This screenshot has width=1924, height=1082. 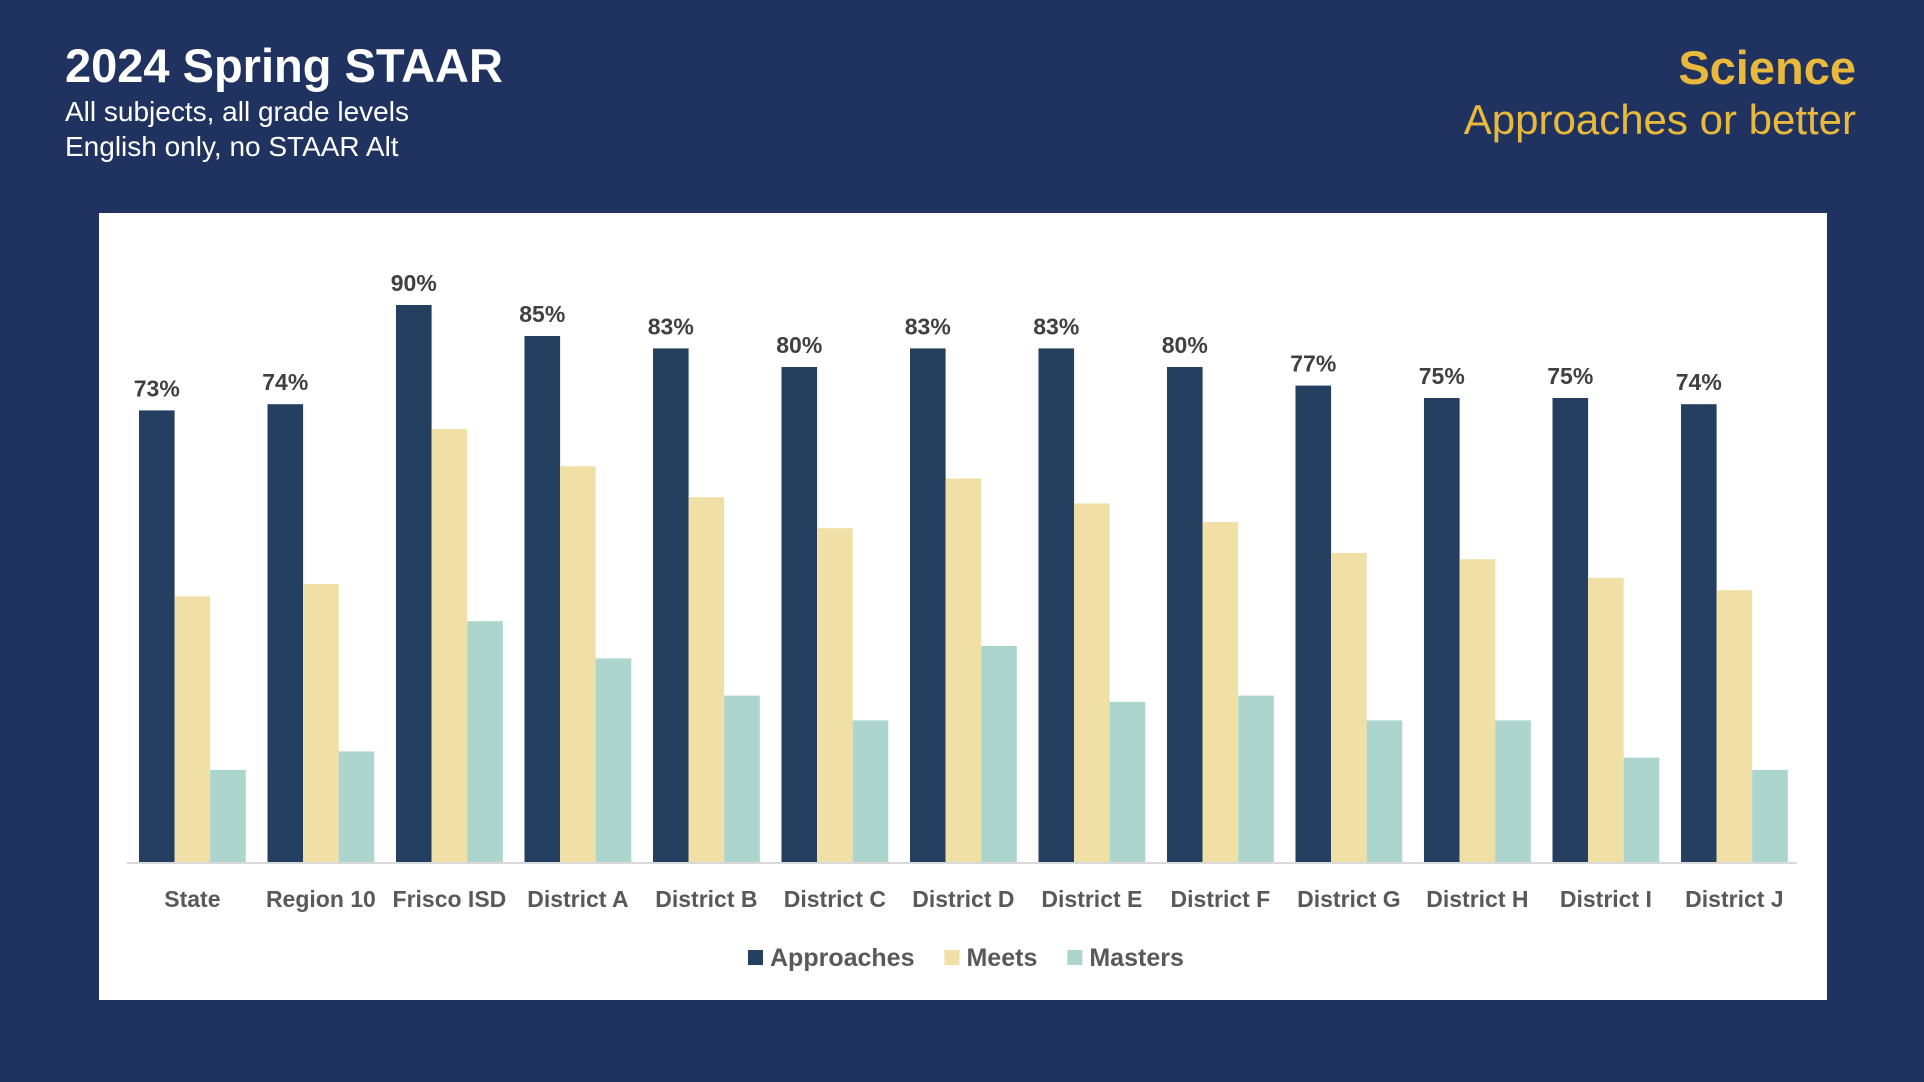 What do you see at coordinates (192, 899) in the screenshot?
I see `x-tick-label: State` at bounding box center [192, 899].